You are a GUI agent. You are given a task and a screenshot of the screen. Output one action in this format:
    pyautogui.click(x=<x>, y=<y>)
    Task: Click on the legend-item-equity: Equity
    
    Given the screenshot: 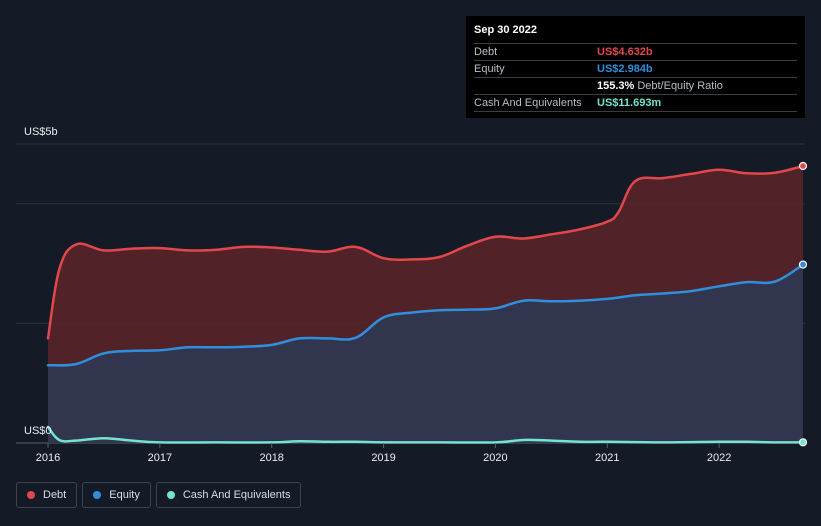 What is the action you would take?
    pyautogui.click(x=116, y=495)
    